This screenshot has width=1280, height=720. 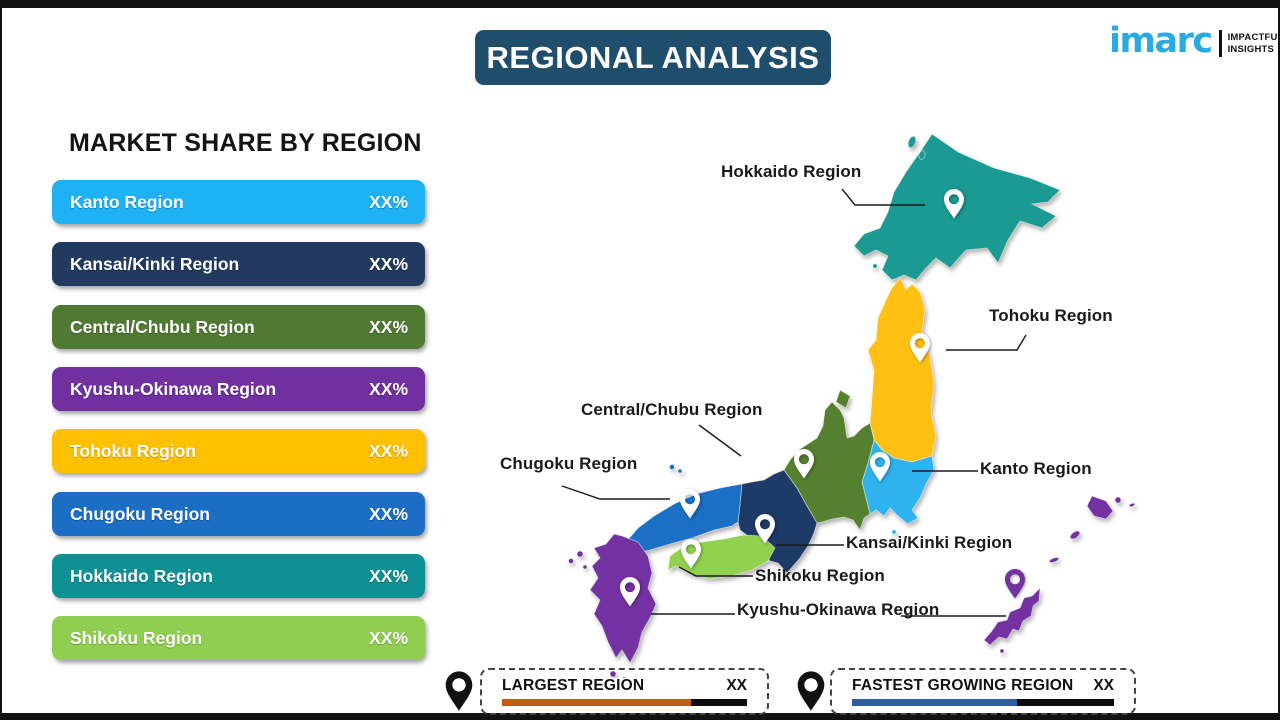 I want to click on share-bar-shikoku: Shikoku Region XX%, so click(x=238, y=638).